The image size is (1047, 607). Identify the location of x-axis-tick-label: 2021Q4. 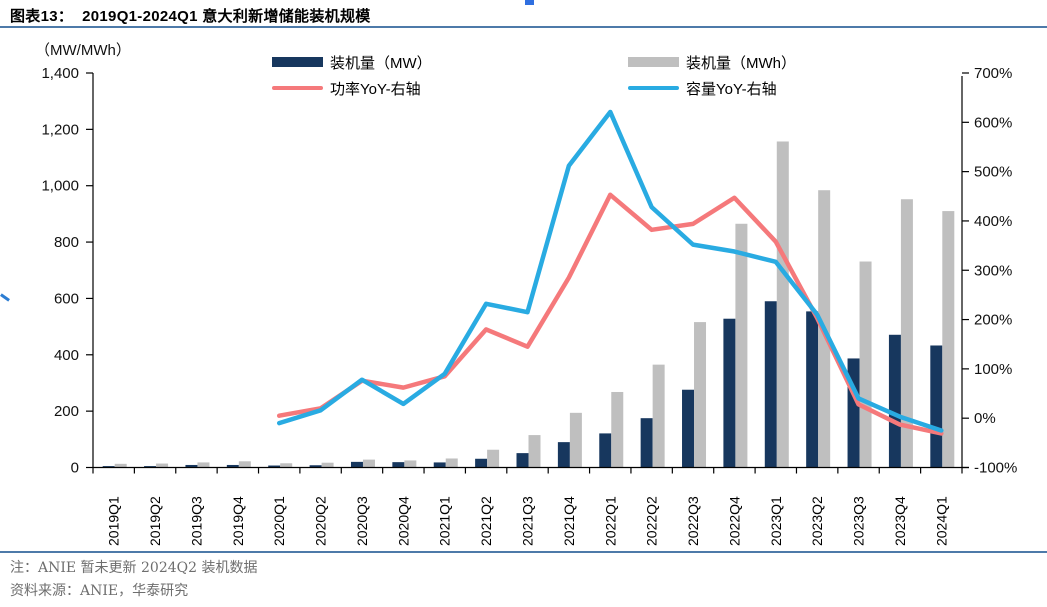
(569, 521).